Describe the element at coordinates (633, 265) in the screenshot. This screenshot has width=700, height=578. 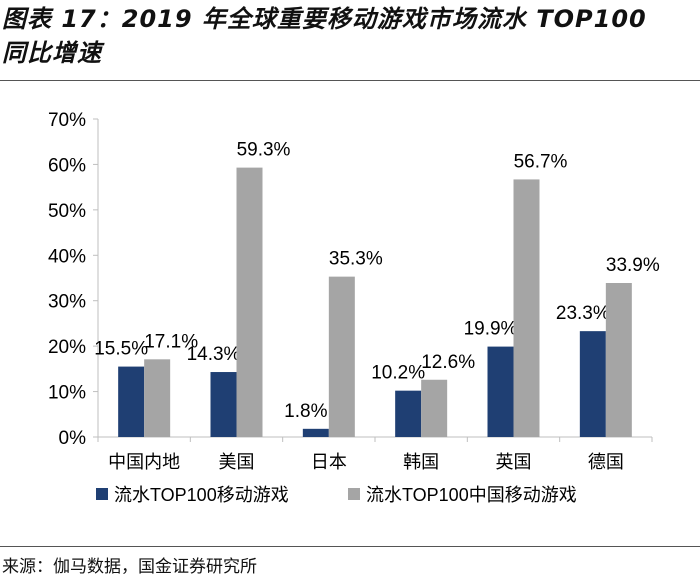
I see `data-label: 33.9%` at that location.